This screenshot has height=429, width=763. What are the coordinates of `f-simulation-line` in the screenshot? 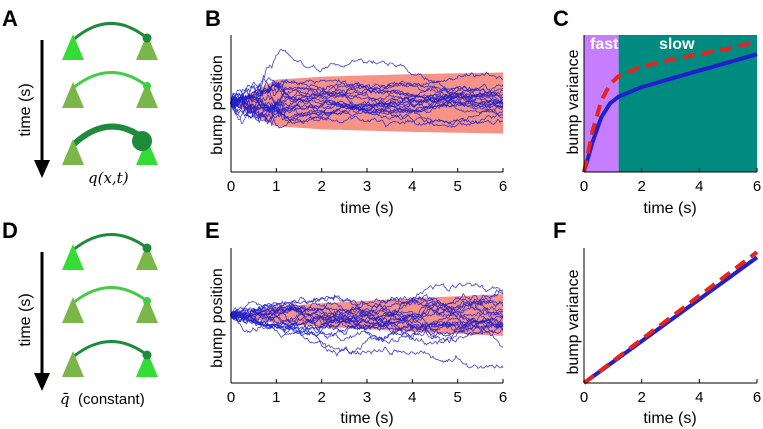 It's located at (670, 320).